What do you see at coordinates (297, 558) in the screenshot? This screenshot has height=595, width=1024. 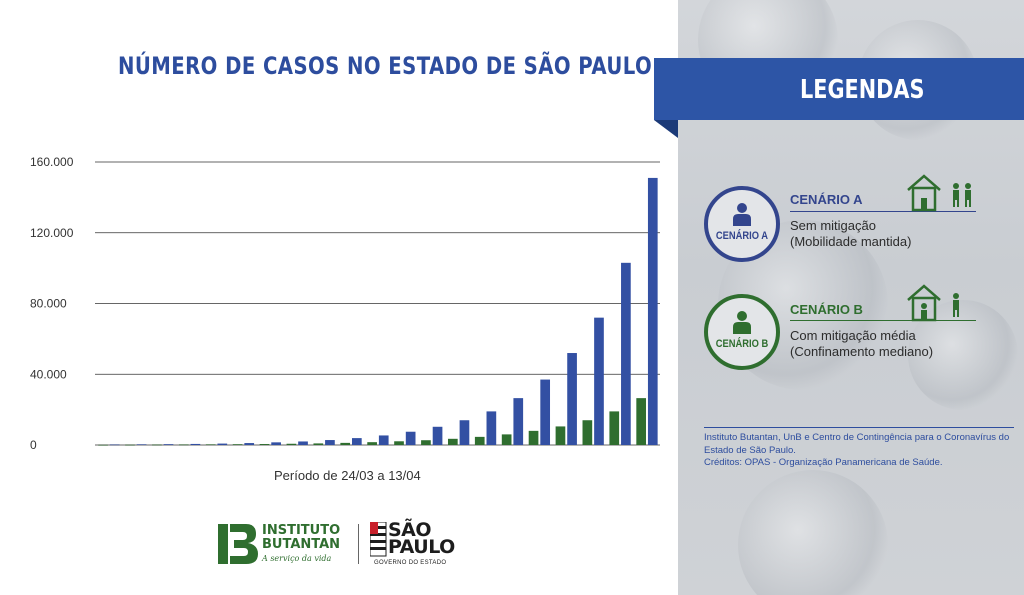 I see `butantan-tagline: A serviço da vida` at bounding box center [297, 558].